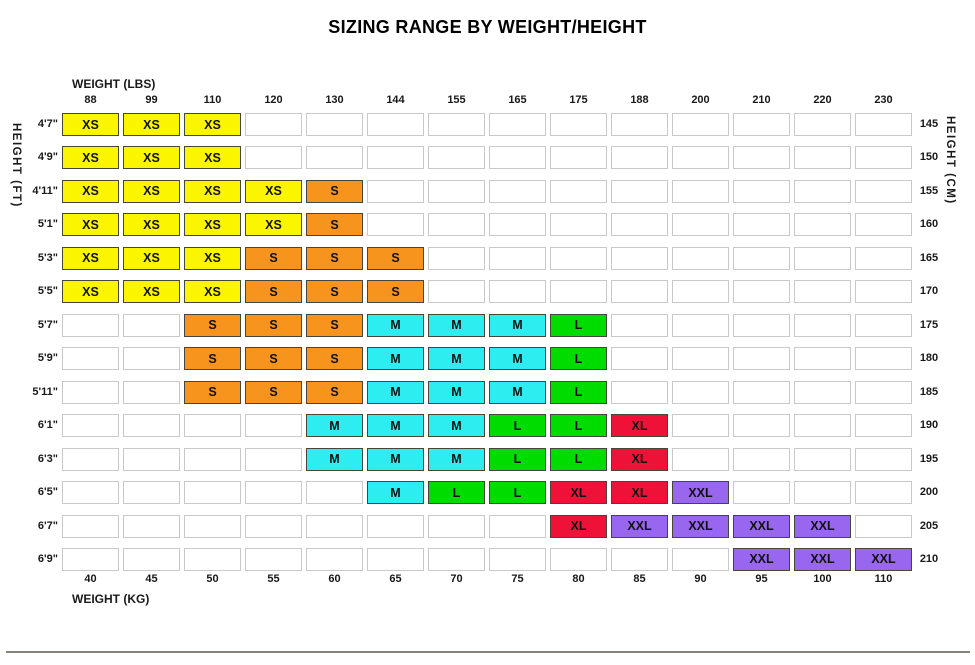 The height and width of the screenshot is (665, 975). What do you see at coordinates (90, 579) in the screenshot?
I see `weight-kg-tick: 40` at bounding box center [90, 579].